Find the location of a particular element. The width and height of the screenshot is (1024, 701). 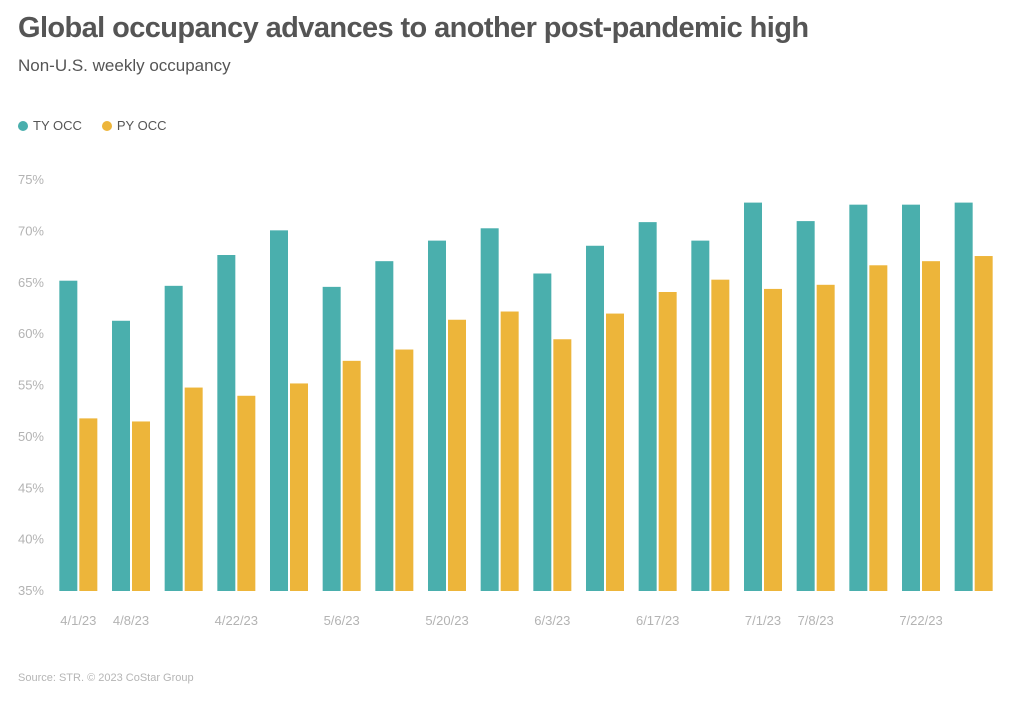

y-tick-label: 70% is located at coordinates (31, 230).